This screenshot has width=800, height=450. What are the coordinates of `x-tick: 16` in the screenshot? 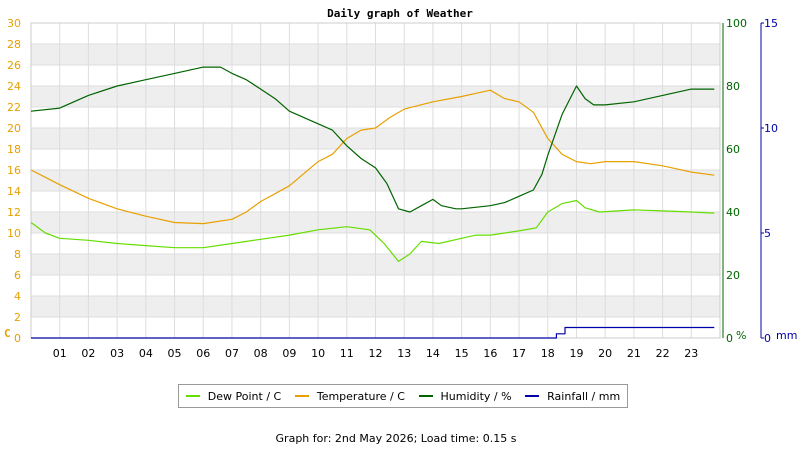 It's located at (490, 353).